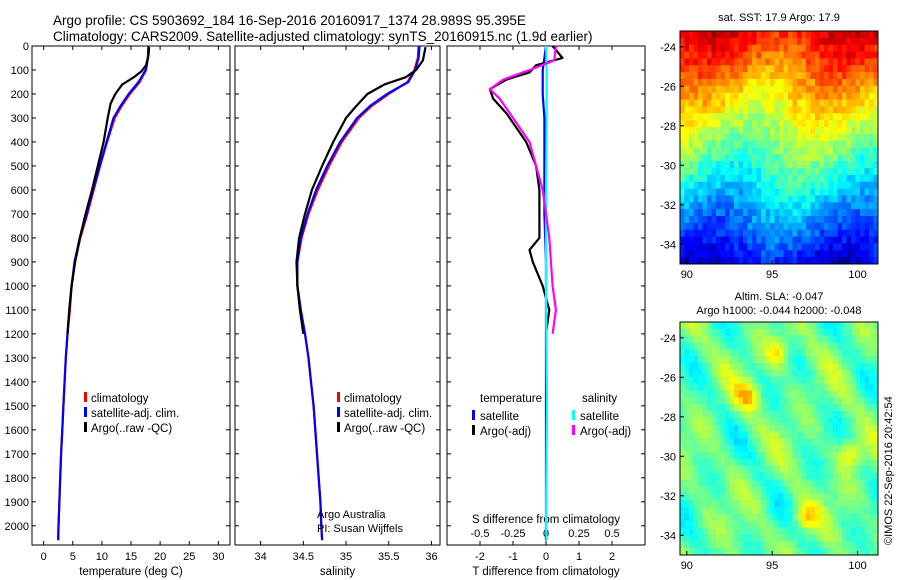 Image resolution: width=900 pixels, height=580 pixels. I want to click on x-axis-label: salinity, so click(337, 572).